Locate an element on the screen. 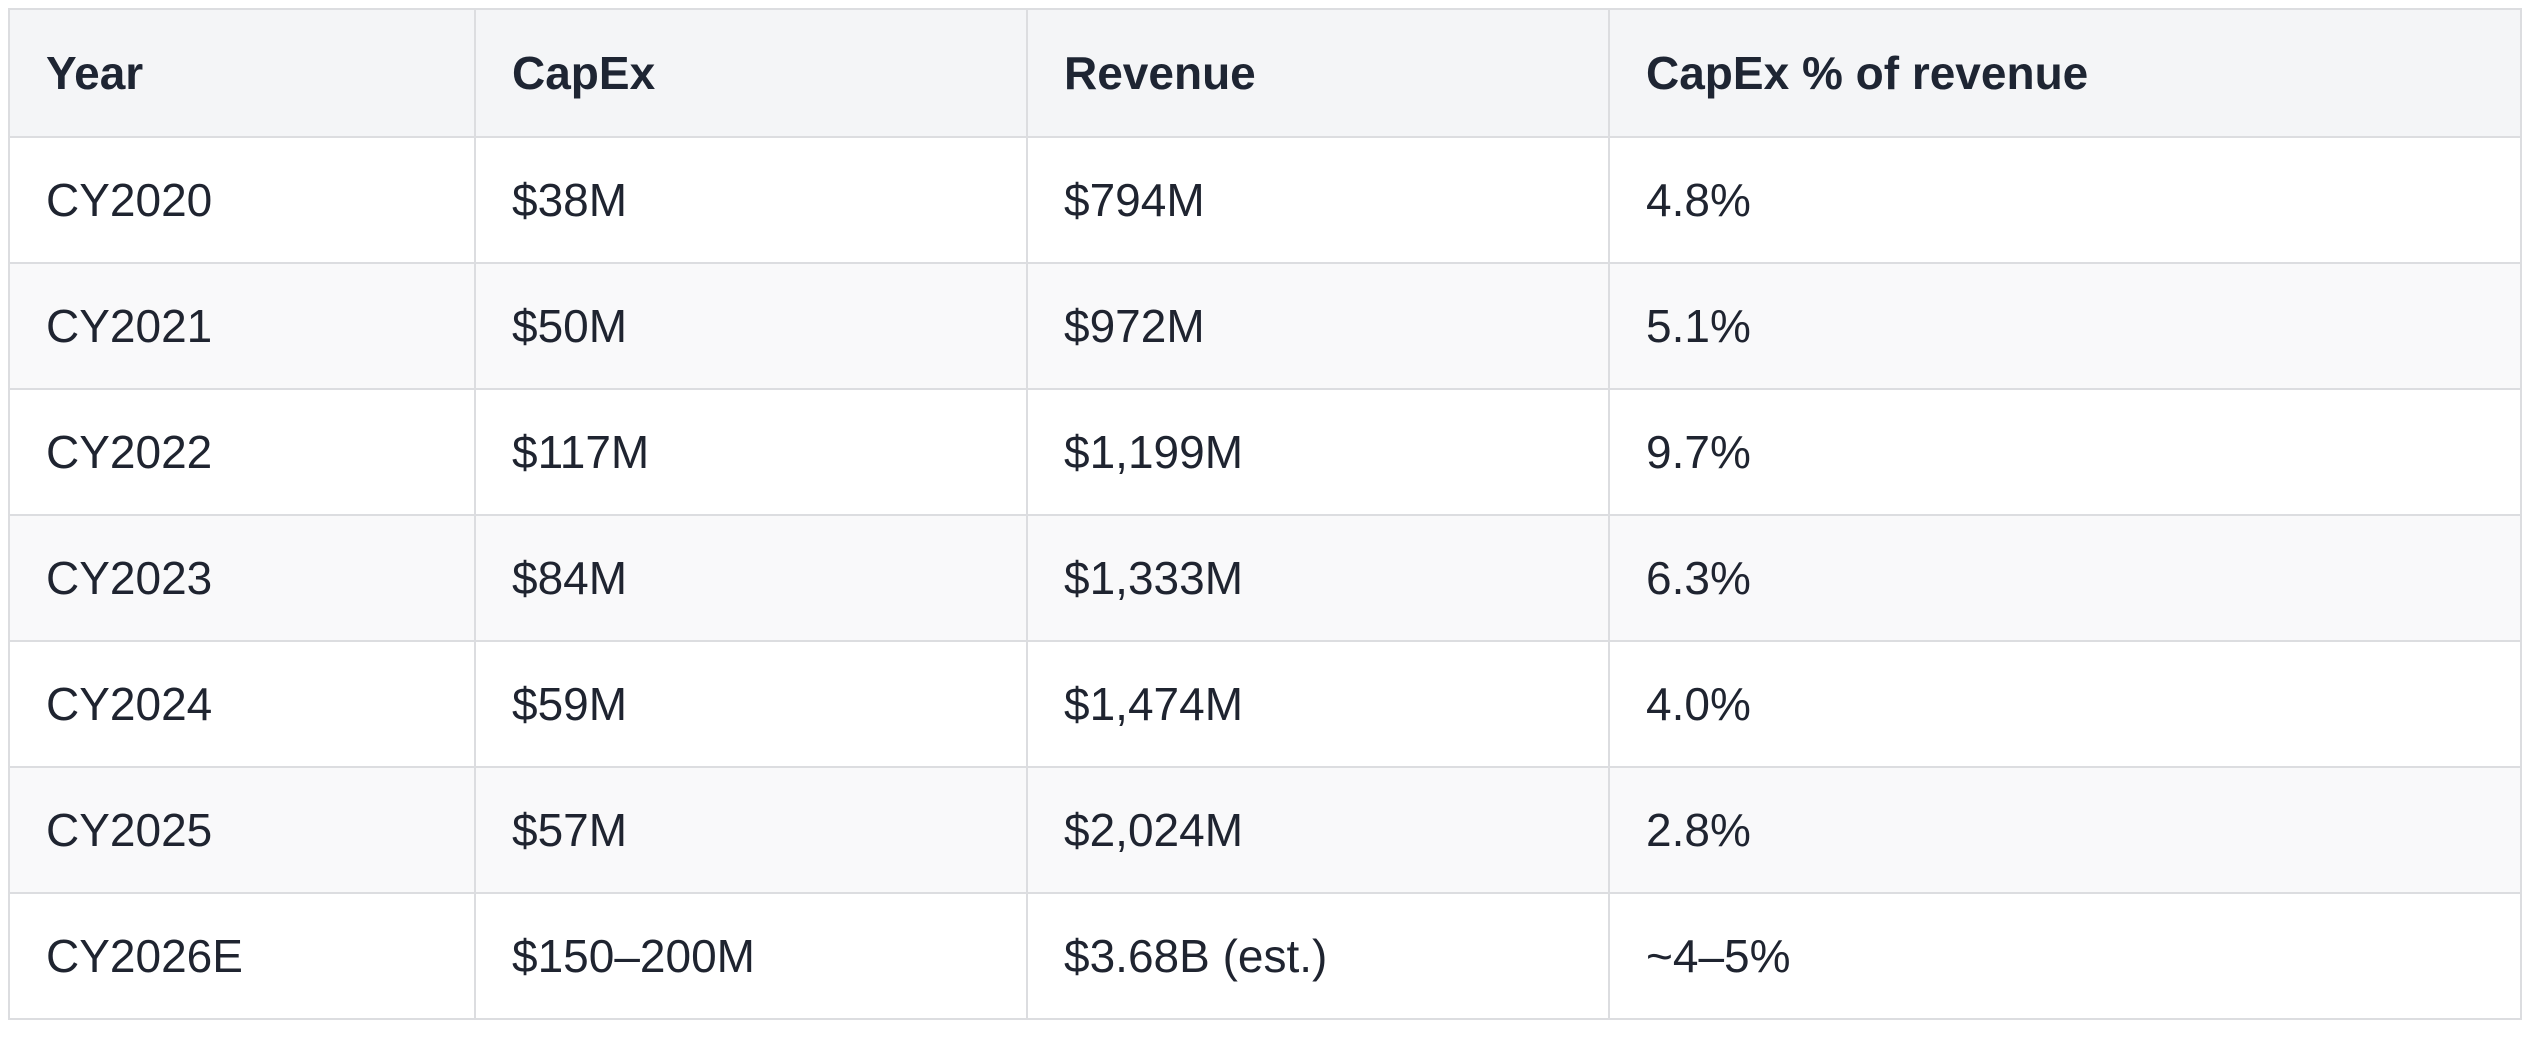 The height and width of the screenshot is (1039, 2528). cell-capex: $59M is located at coordinates (751, 704).